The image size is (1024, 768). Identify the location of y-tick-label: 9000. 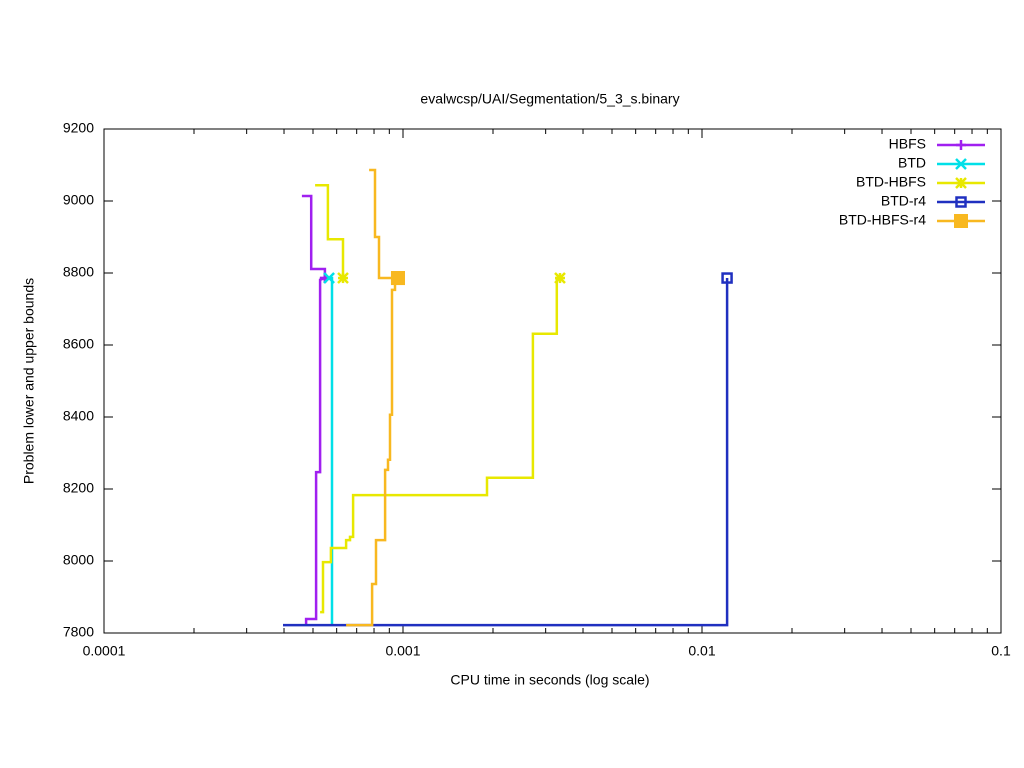
(78, 200).